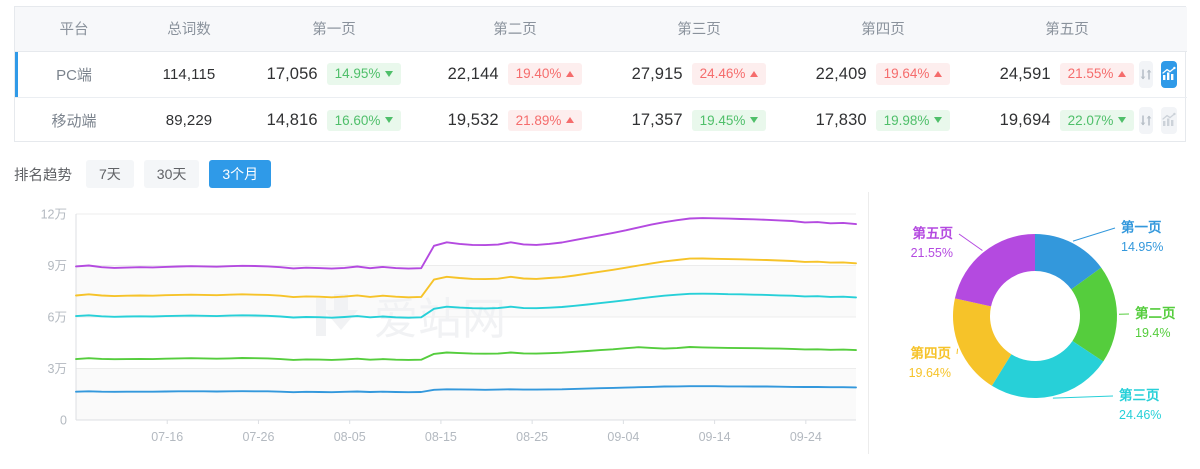  I want to click on row-platform-label: 移动端, so click(74, 121).